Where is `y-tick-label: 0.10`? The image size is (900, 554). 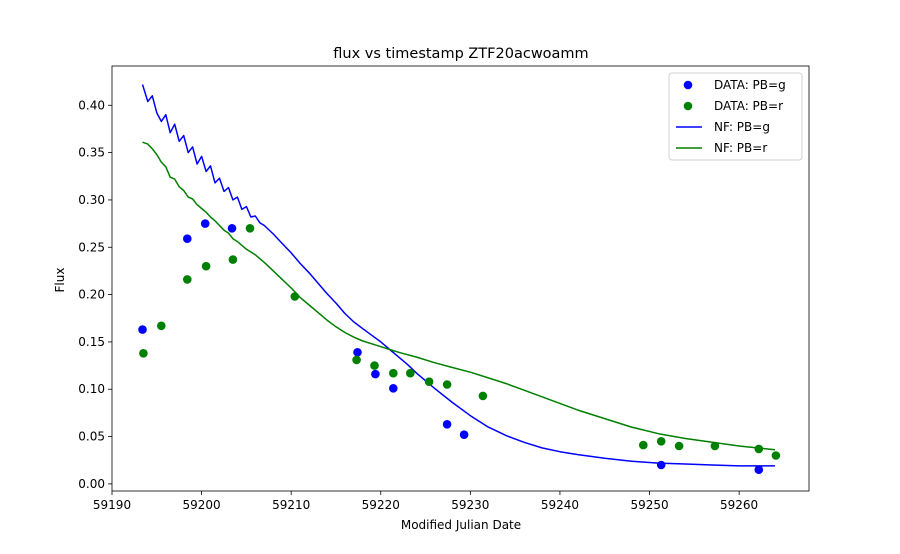 y-tick-label: 0.10 is located at coordinates (91, 389).